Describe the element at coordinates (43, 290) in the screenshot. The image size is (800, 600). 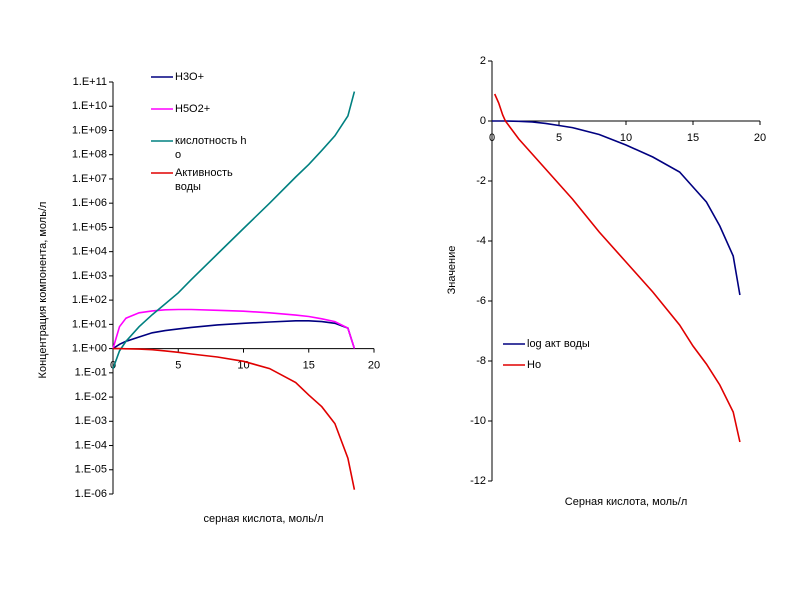
I see `y-axis-label: Концентрация компонента, моль/л` at that location.